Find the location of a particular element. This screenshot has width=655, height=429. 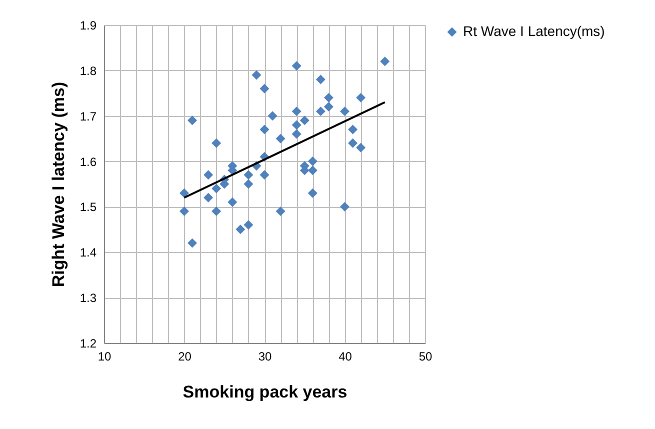

y-tick-label: 1.5 is located at coordinates (88, 207).